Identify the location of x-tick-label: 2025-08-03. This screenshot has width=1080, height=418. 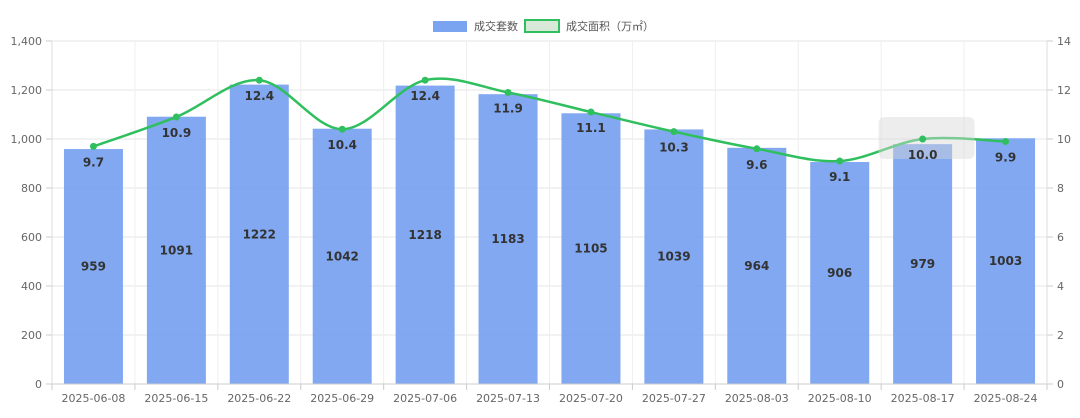
(757, 398).